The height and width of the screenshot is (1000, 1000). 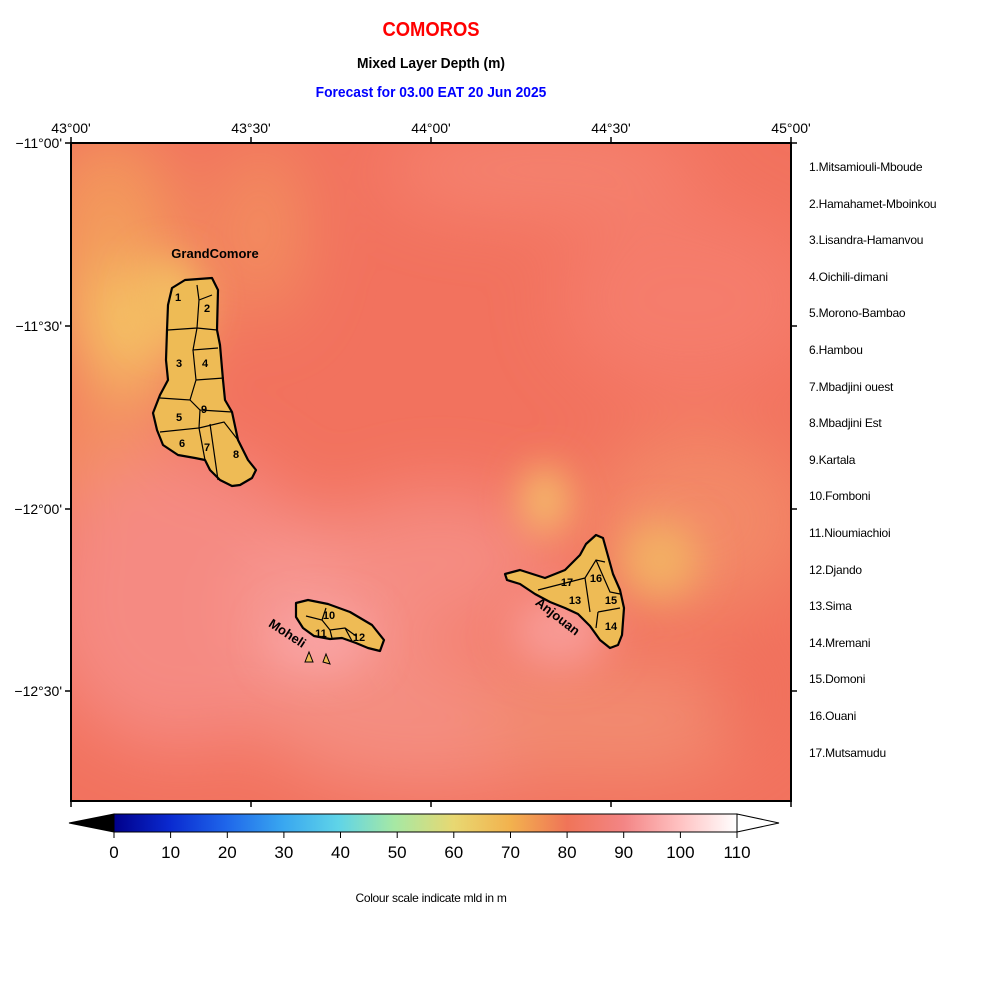 I want to click on legend-item: 9.Kartala, so click(x=832, y=459).